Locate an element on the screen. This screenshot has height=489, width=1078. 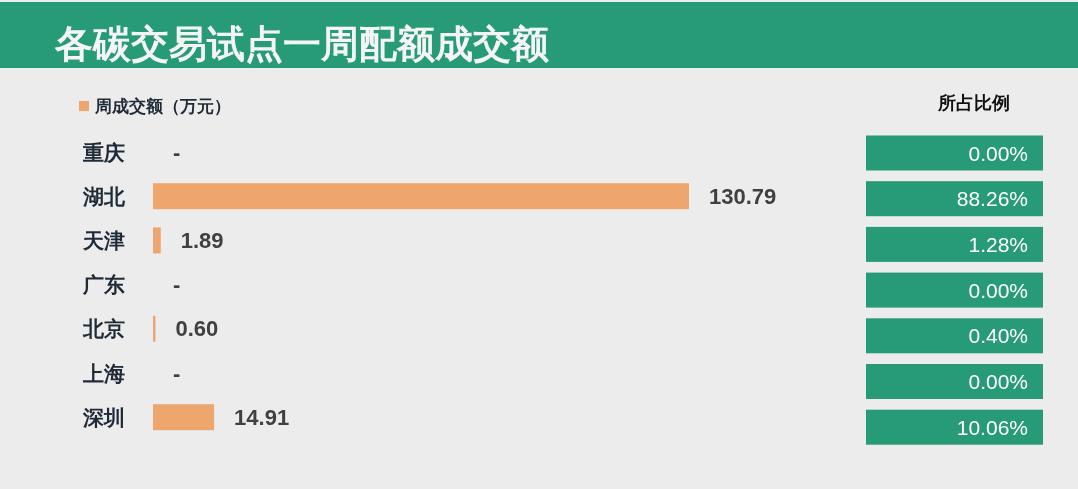
share-label: 0.40% is located at coordinates (998, 336).